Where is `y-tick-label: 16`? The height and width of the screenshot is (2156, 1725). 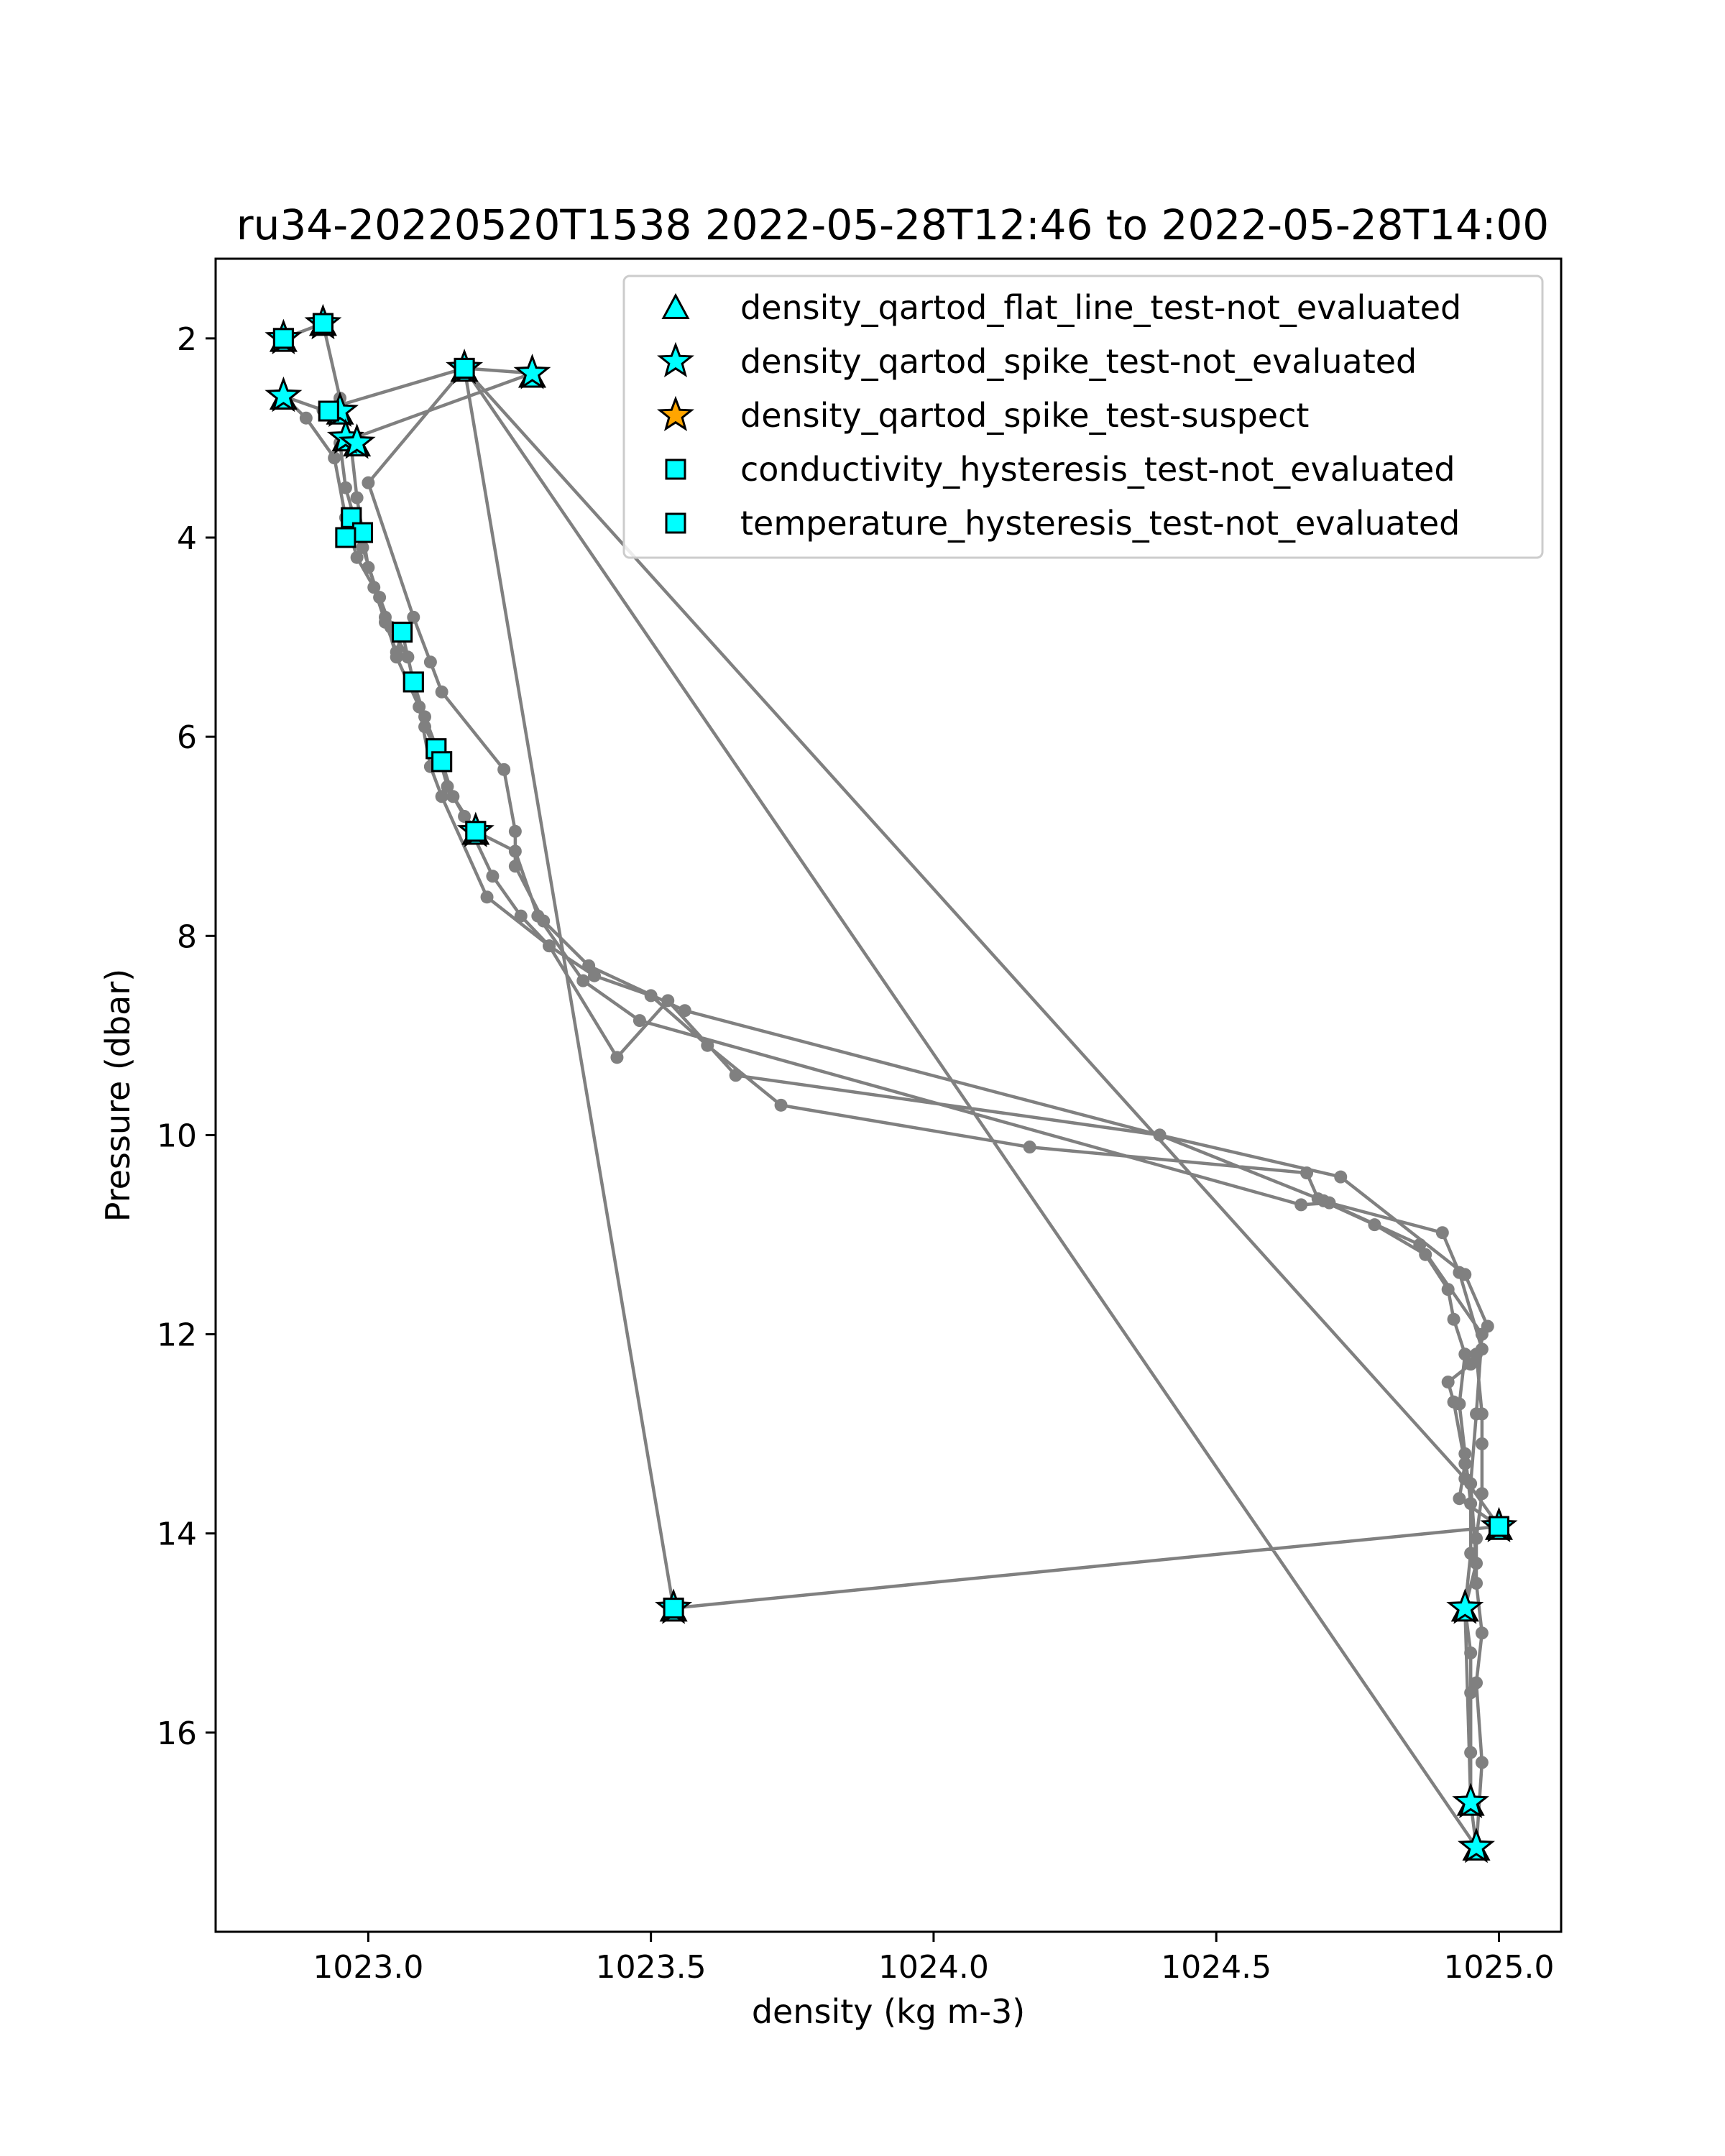 y-tick-label: 16 is located at coordinates (177, 1733).